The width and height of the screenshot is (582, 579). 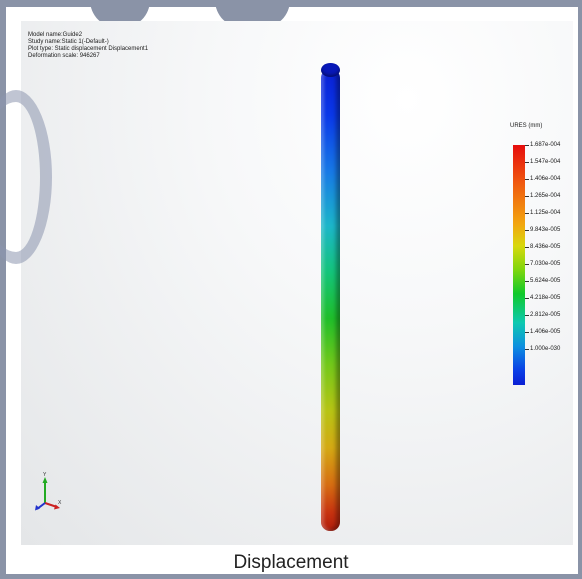 I want to click on deformation-scale: Deformation scale: 946267, so click(x=64, y=56).